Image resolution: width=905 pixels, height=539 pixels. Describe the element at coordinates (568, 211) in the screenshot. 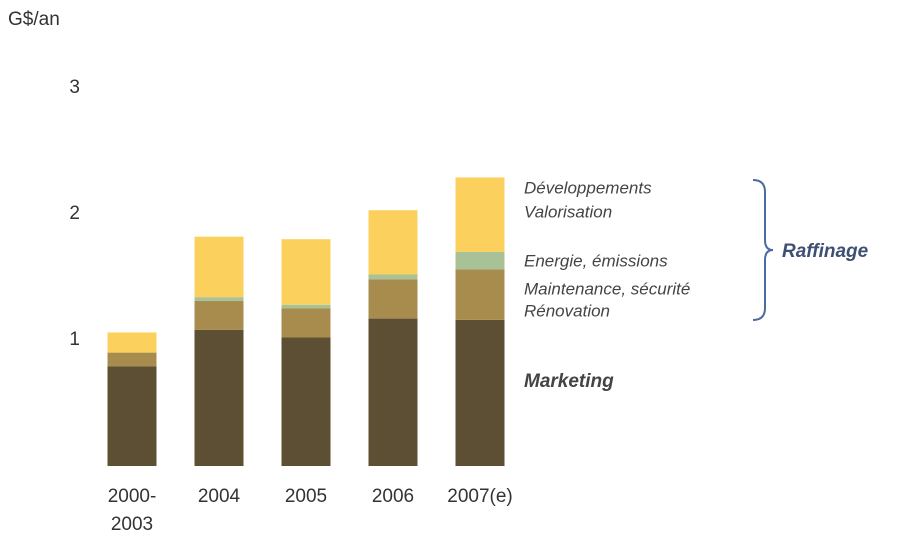

I see `legend-label: Valorisation` at that location.